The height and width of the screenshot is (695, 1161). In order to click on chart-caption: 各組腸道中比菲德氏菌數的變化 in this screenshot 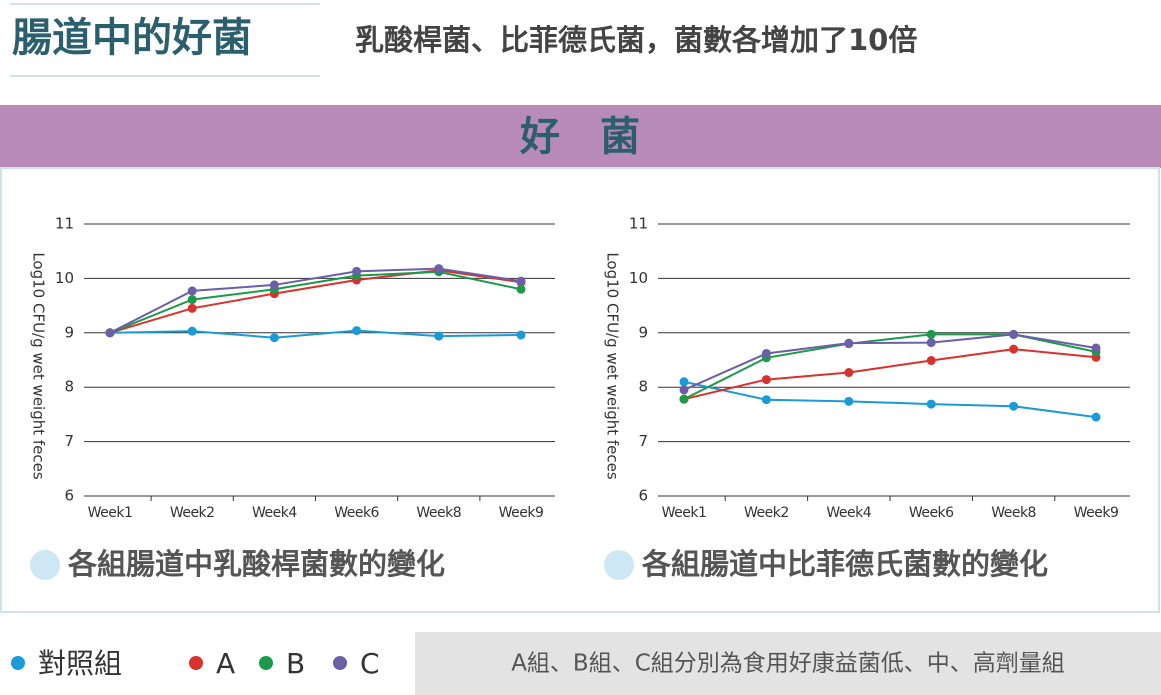, I will do `click(844, 564)`.